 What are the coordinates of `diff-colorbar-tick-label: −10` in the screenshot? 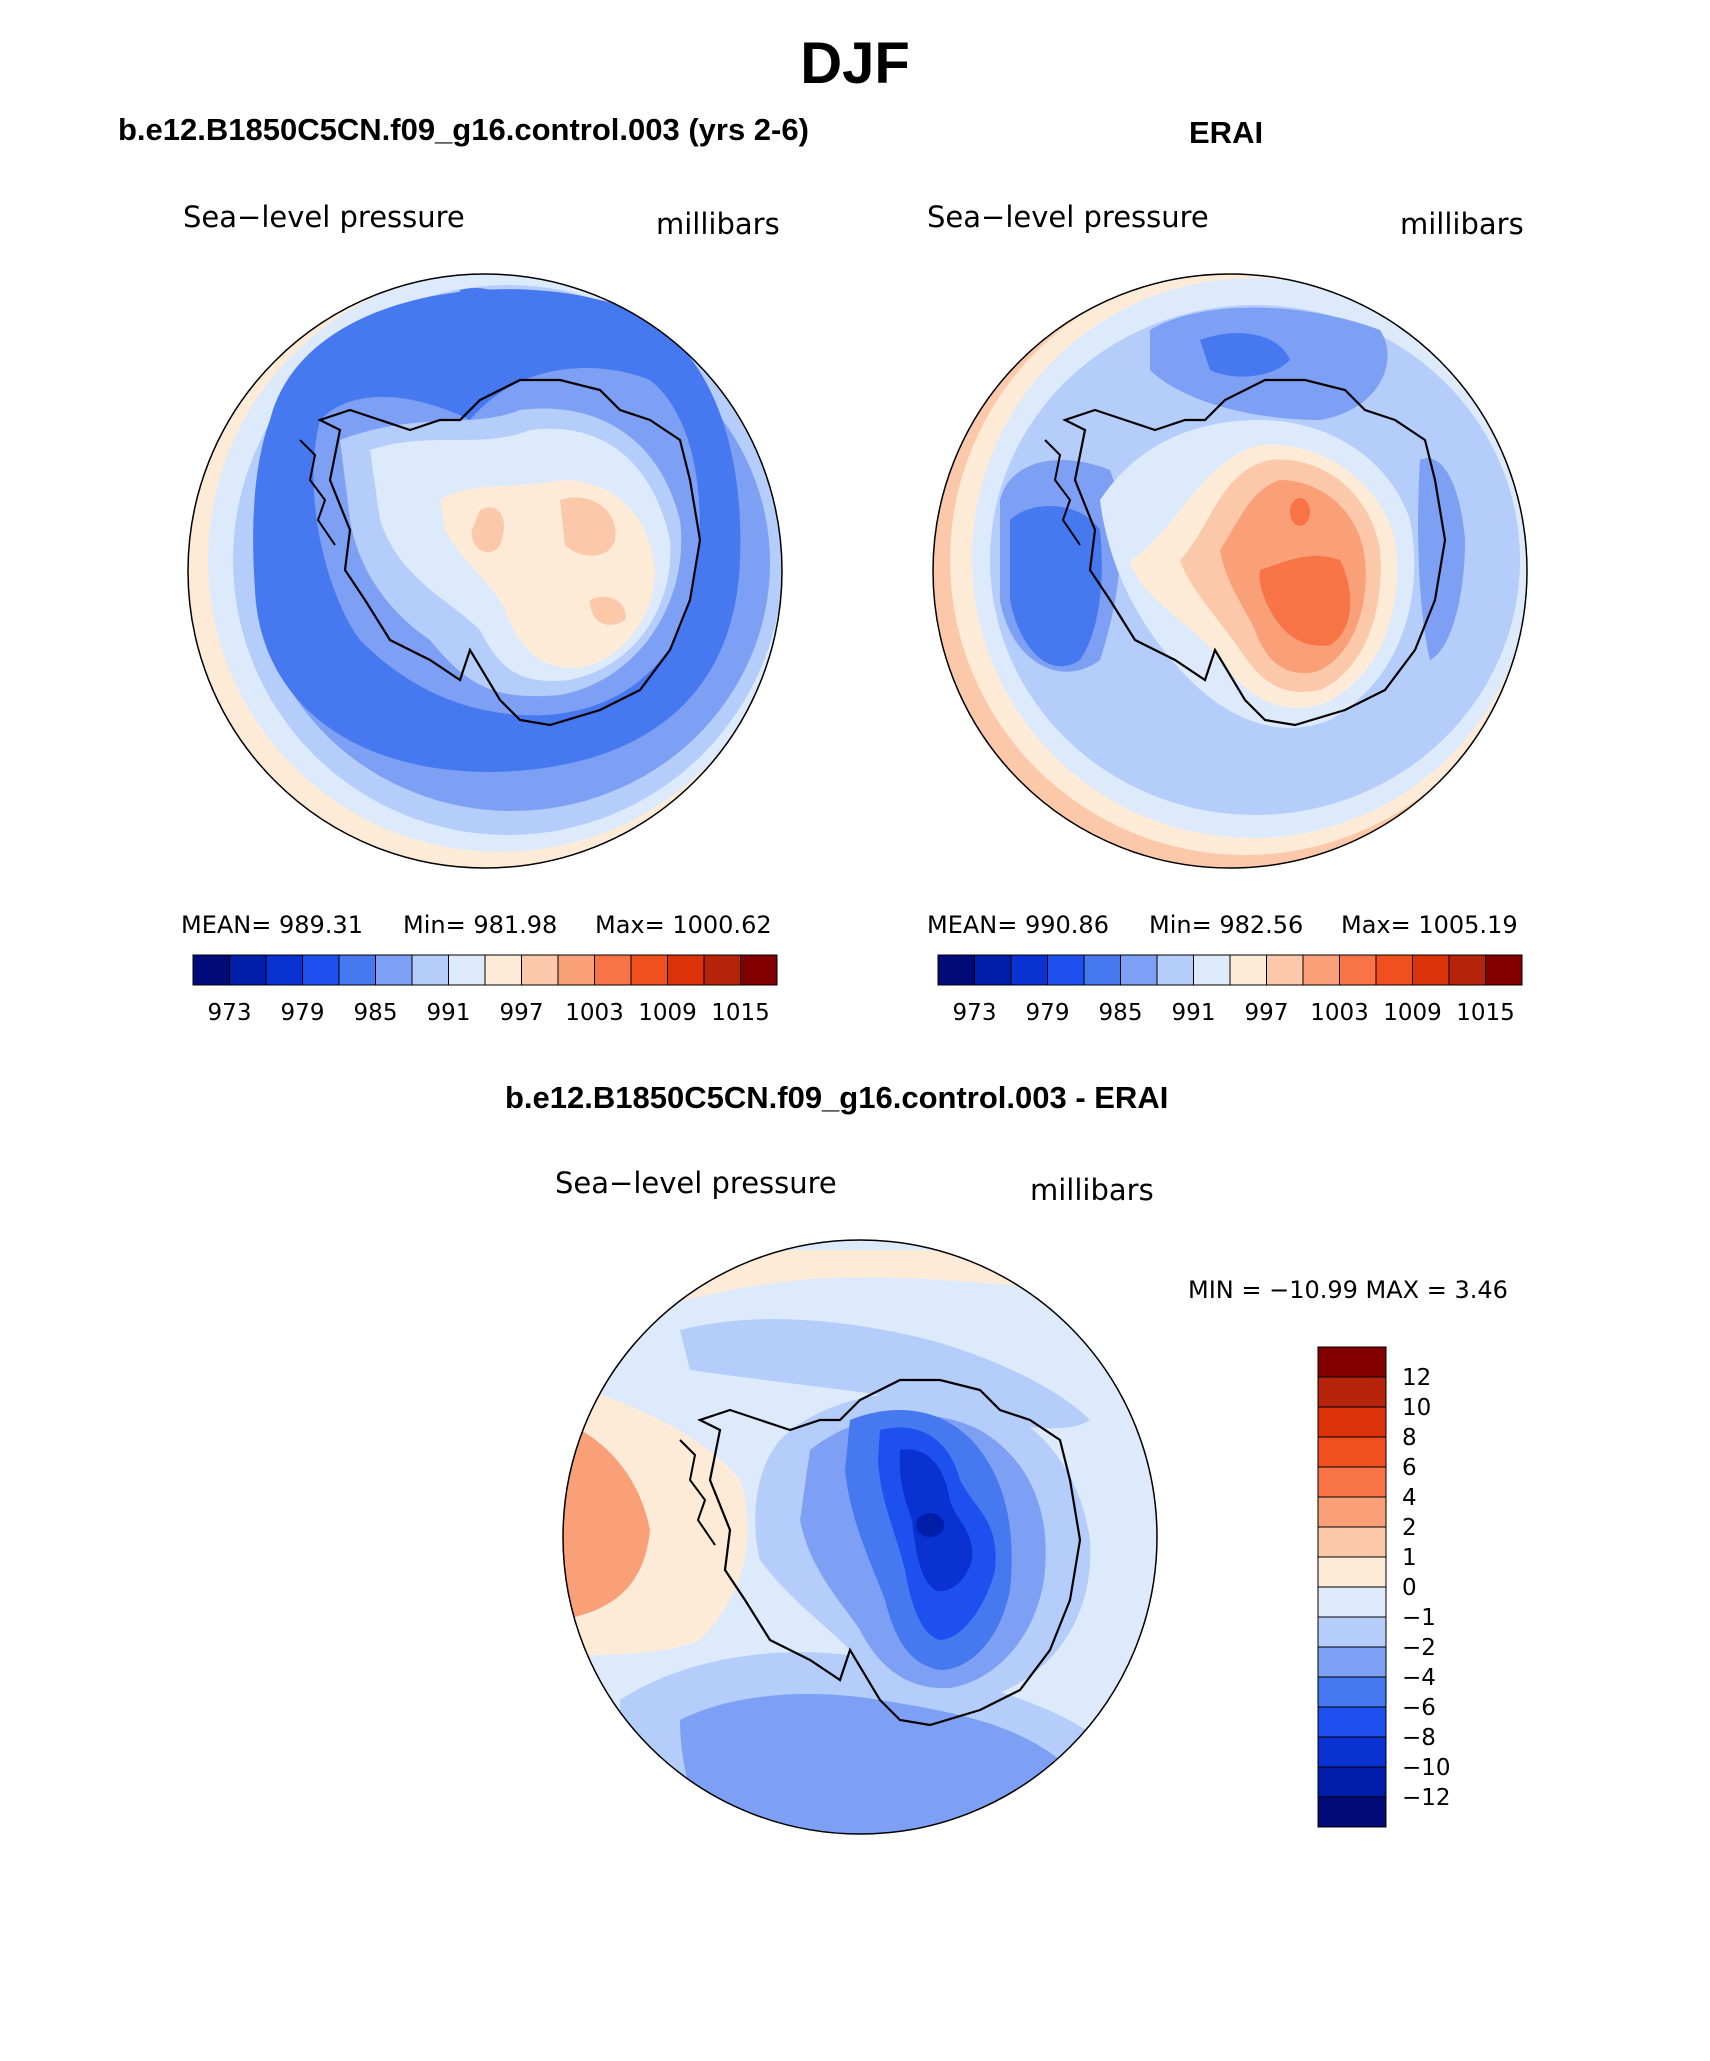 It's located at (1426, 1768).